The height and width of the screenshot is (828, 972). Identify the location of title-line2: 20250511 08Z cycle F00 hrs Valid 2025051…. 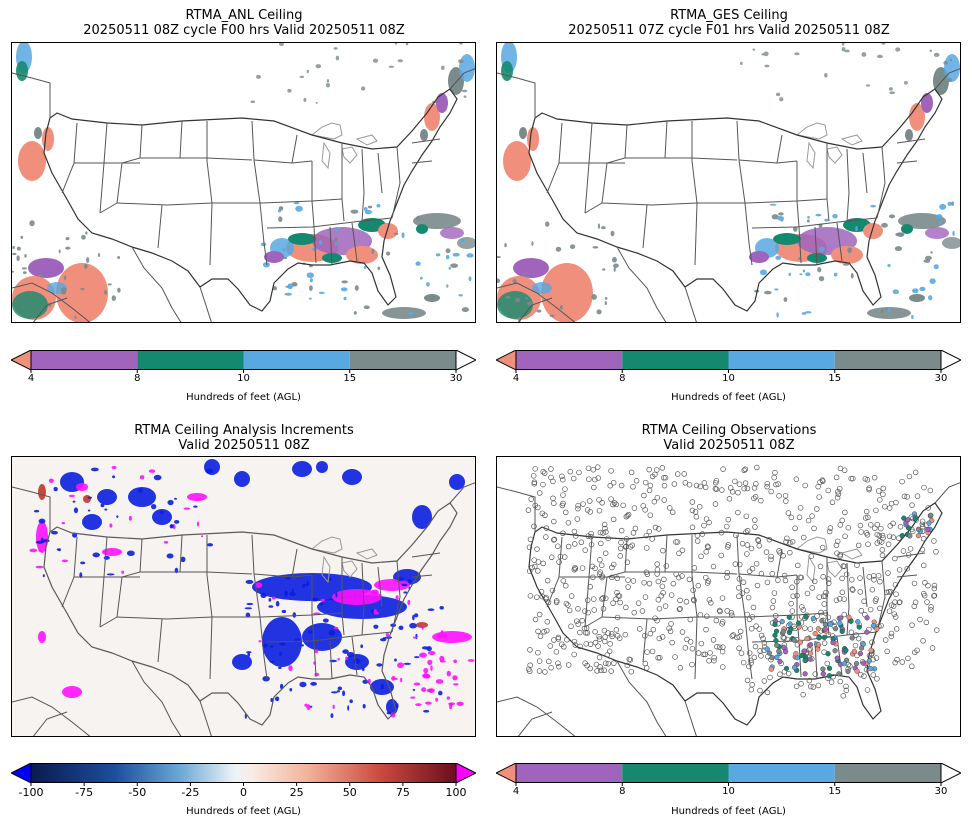
(244, 30).